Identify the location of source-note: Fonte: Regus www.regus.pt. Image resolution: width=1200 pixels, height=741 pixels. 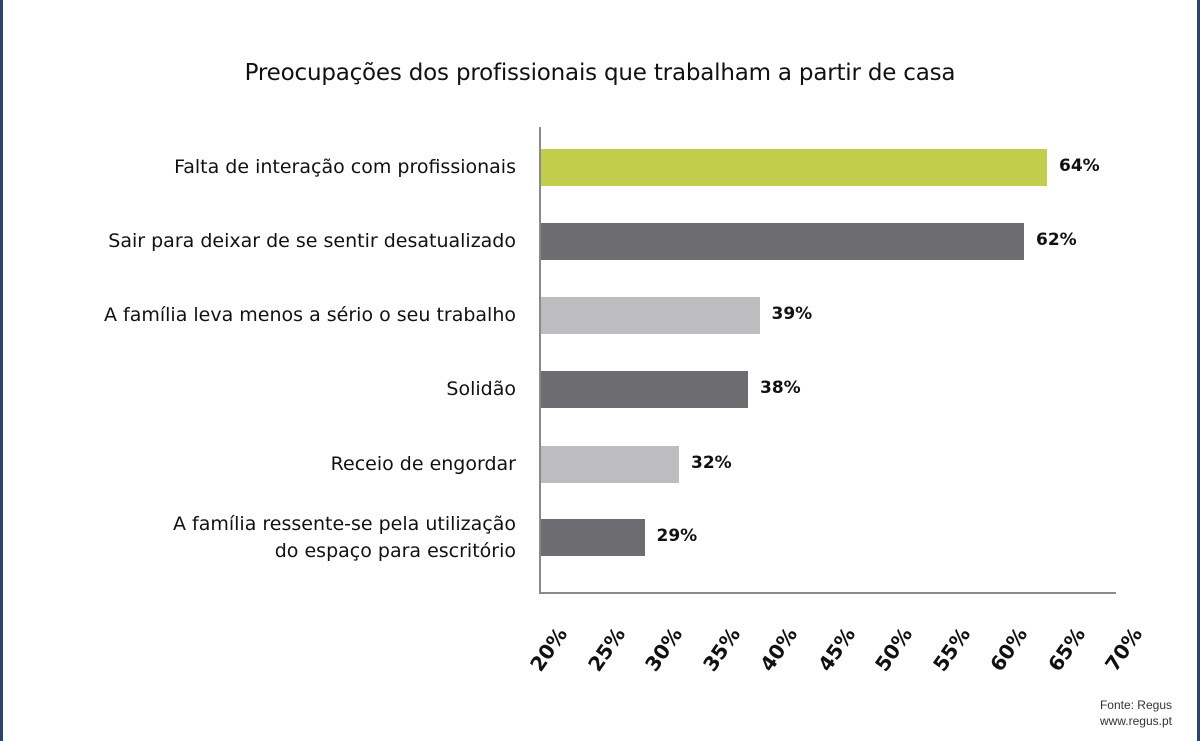
(1136, 713).